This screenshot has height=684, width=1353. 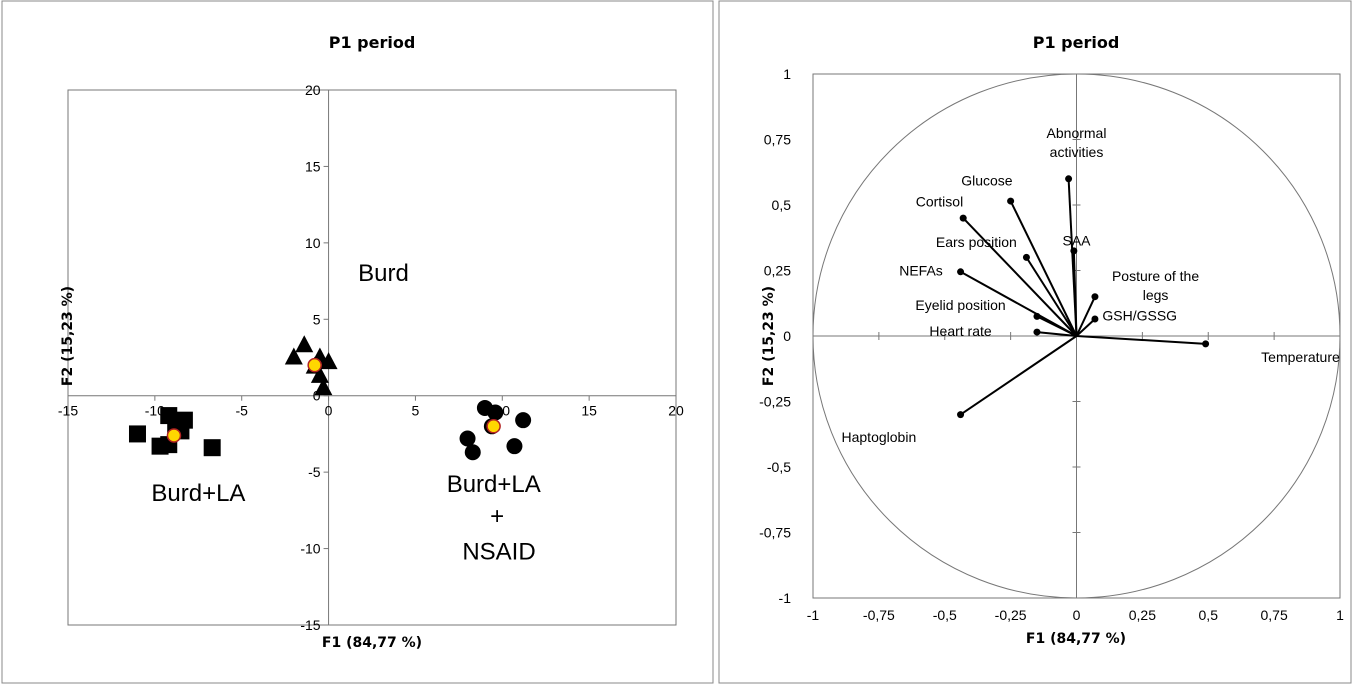 What do you see at coordinates (313, 166) in the screenshot?
I see `left-y-tick-label: 15` at bounding box center [313, 166].